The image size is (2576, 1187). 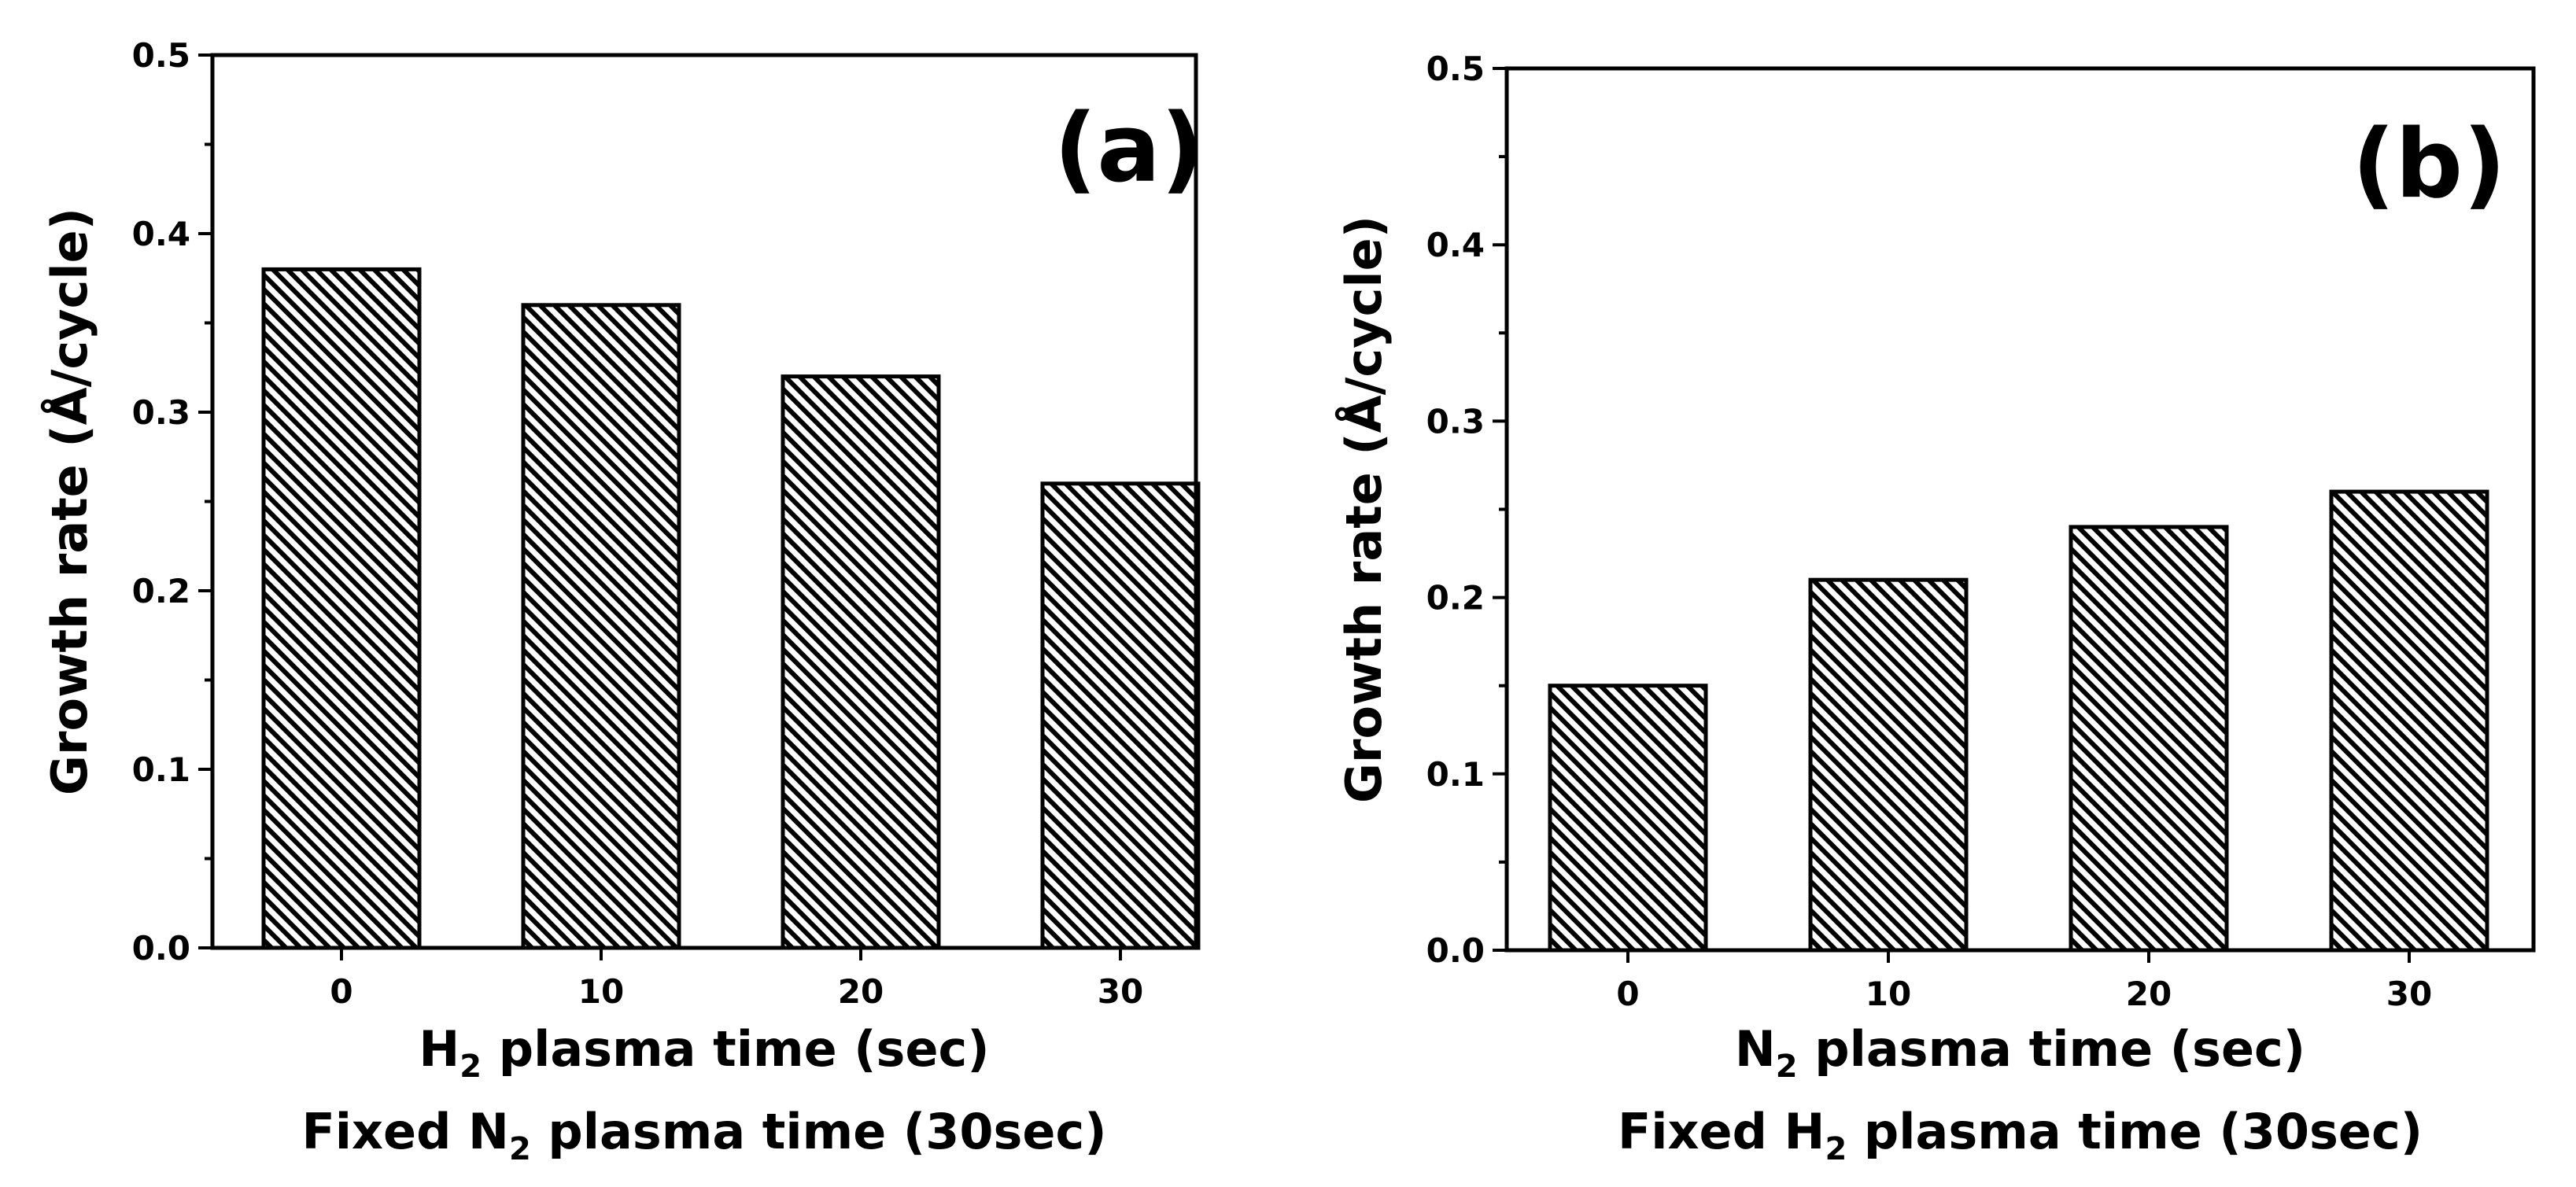 What do you see at coordinates (703, 1135) in the screenshot?
I see `x-axis-subtitle: Fixed N2 plasma time (30sec)` at bounding box center [703, 1135].